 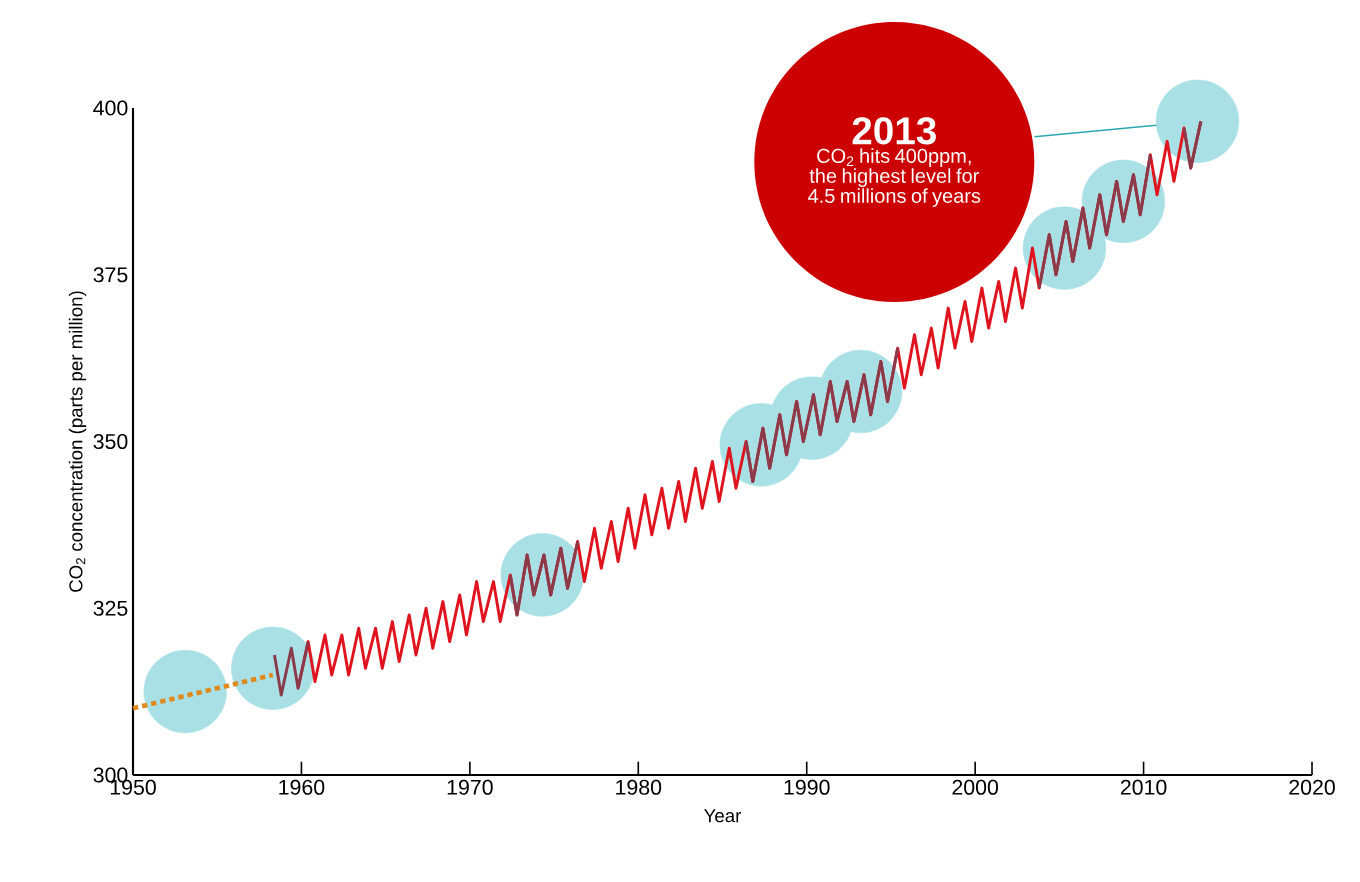 I want to click on x-tick-label: 1990, so click(x=807, y=787).